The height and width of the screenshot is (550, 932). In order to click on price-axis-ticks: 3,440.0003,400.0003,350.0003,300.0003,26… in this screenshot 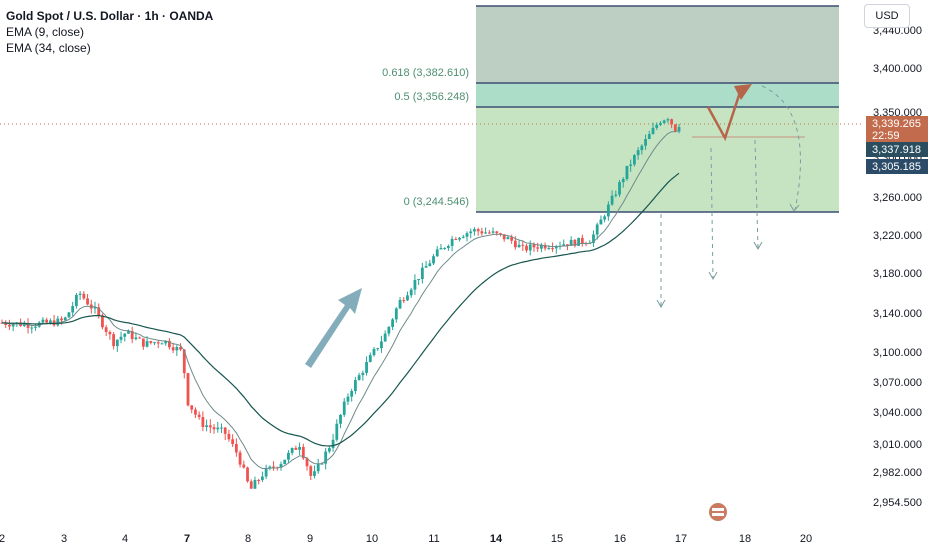, I will do `click(897, 267)`.